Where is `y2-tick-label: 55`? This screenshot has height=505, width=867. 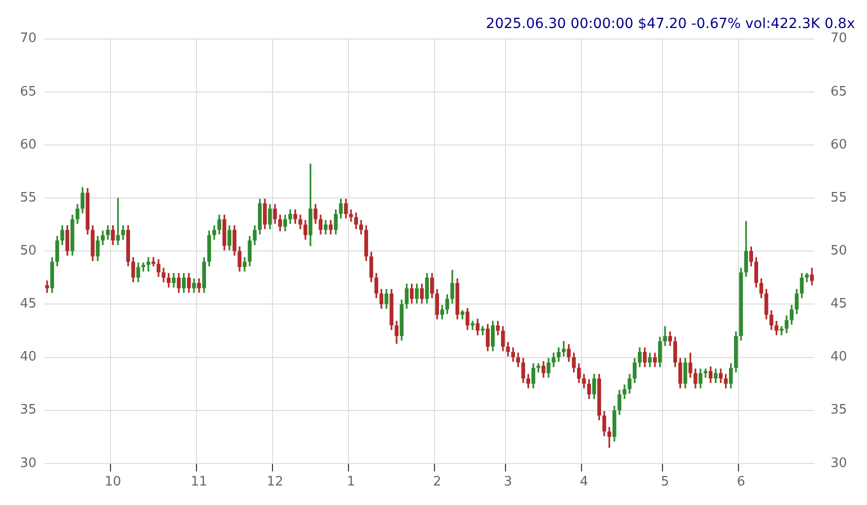
y2-tick-label: 55 is located at coordinates (839, 198).